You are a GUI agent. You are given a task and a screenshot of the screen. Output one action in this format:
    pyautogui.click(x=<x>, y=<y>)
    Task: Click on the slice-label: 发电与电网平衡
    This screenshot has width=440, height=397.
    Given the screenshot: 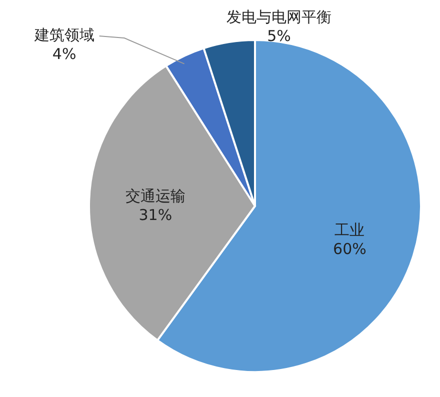 What is the action you would take?
    pyautogui.click(x=279, y=17)
    